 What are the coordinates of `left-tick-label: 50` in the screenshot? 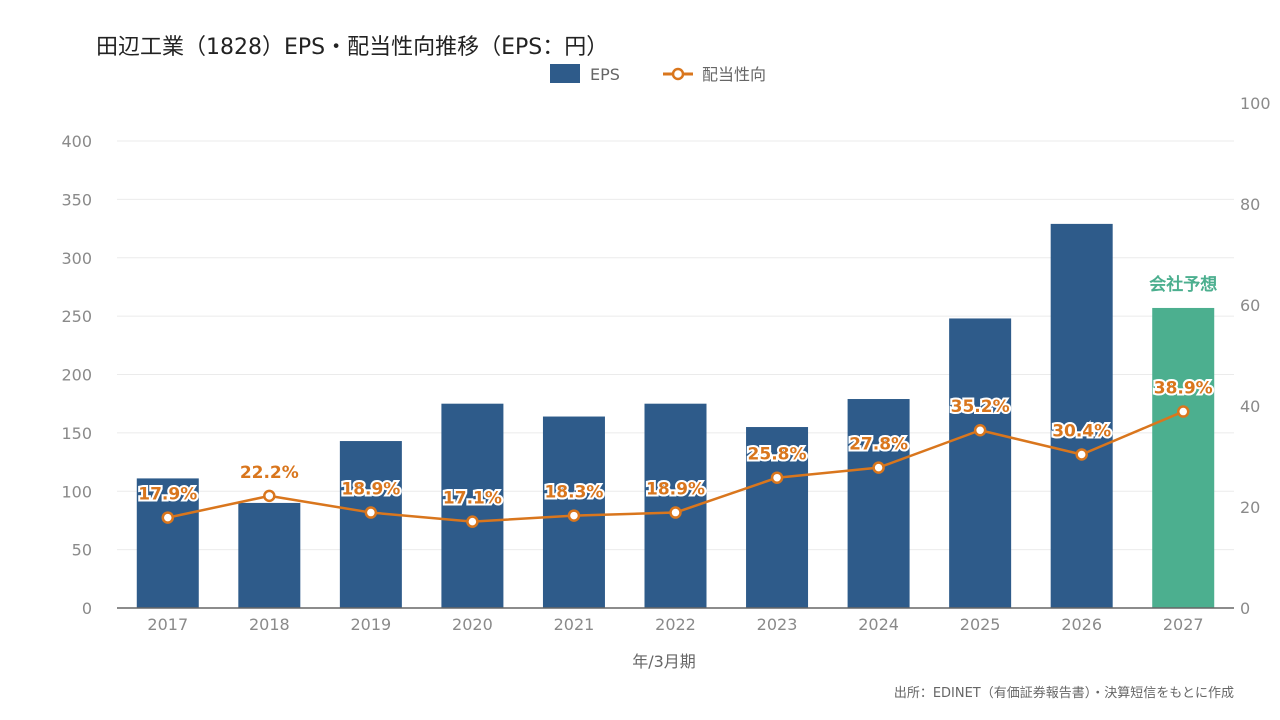 It's located at (82, 550).